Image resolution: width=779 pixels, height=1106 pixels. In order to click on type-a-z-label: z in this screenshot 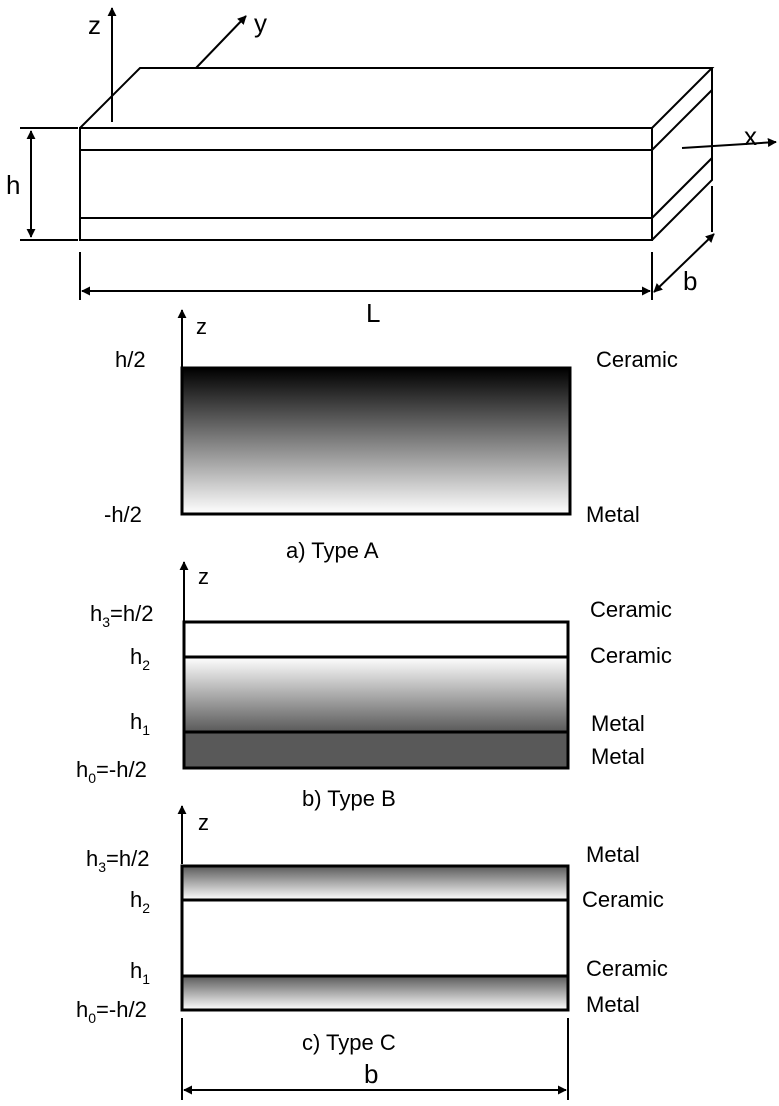, I will do `click(201, 326)`.